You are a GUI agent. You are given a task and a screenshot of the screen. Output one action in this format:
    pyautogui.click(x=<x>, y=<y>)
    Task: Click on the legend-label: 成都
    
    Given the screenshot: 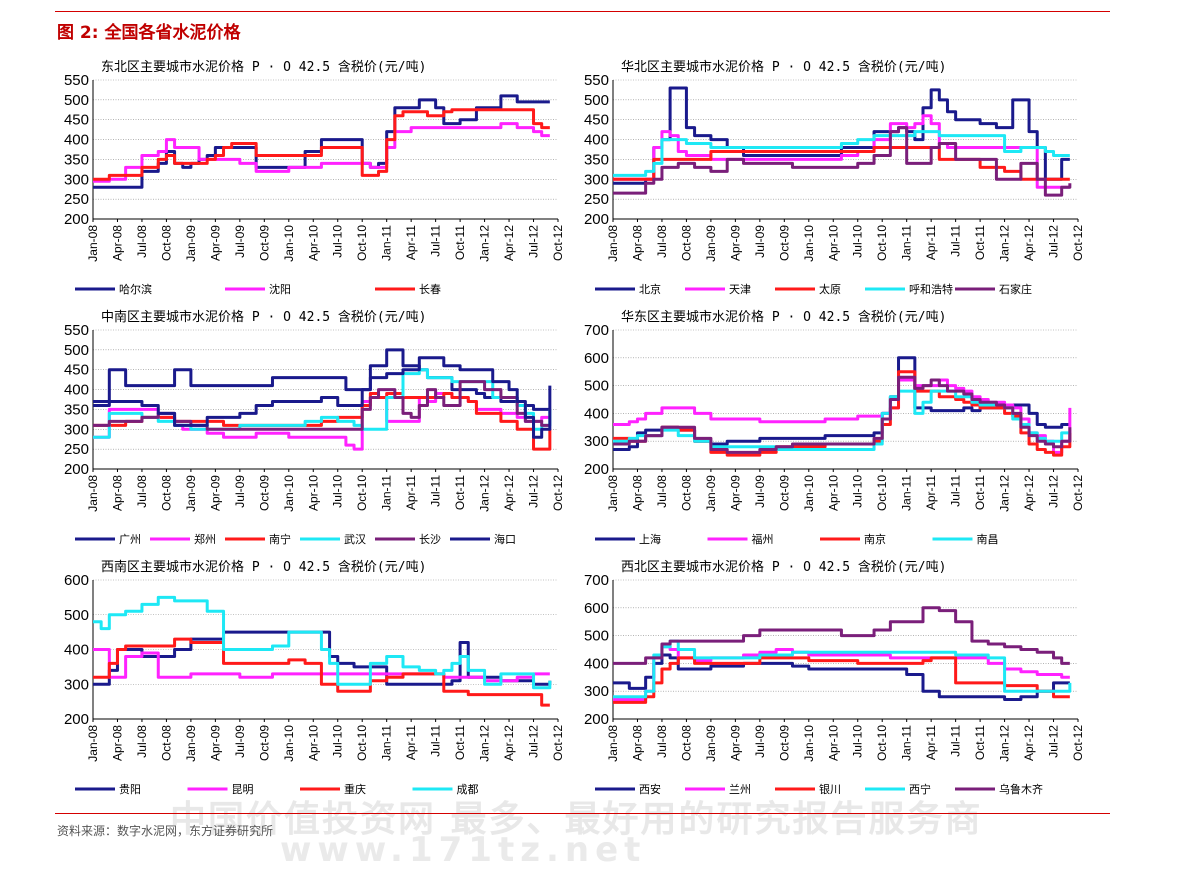 What is the action you would take?
    pyautogui.click(x=468, y=789)
    